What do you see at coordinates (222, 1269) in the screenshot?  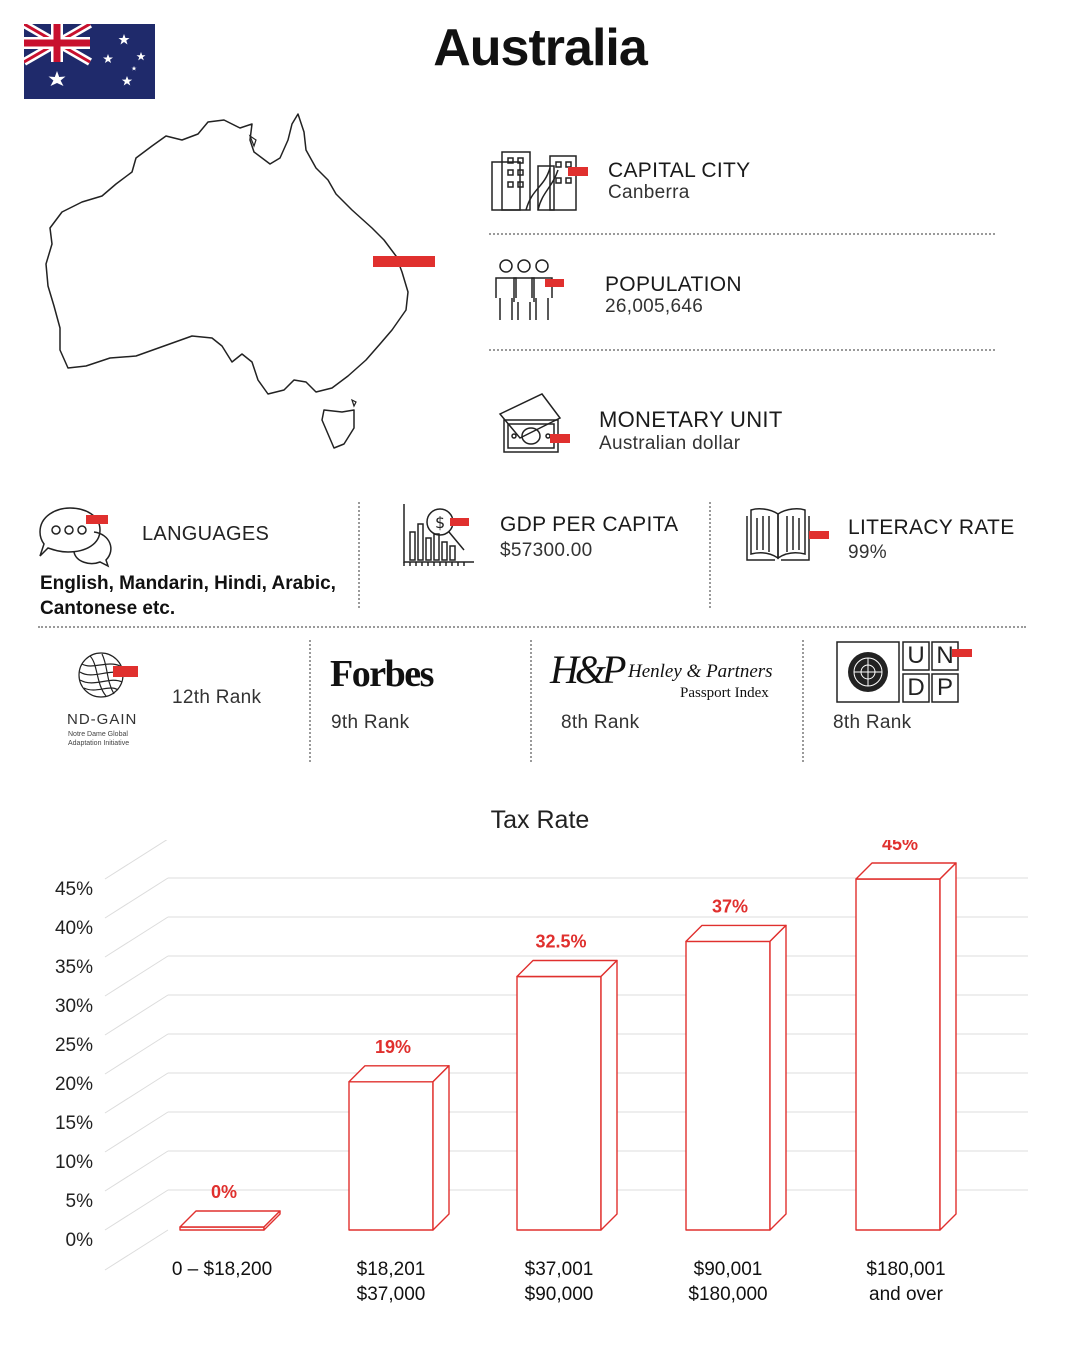 I see `x-category-label: 0 – $18,200` at bounding box center [222, 1269].